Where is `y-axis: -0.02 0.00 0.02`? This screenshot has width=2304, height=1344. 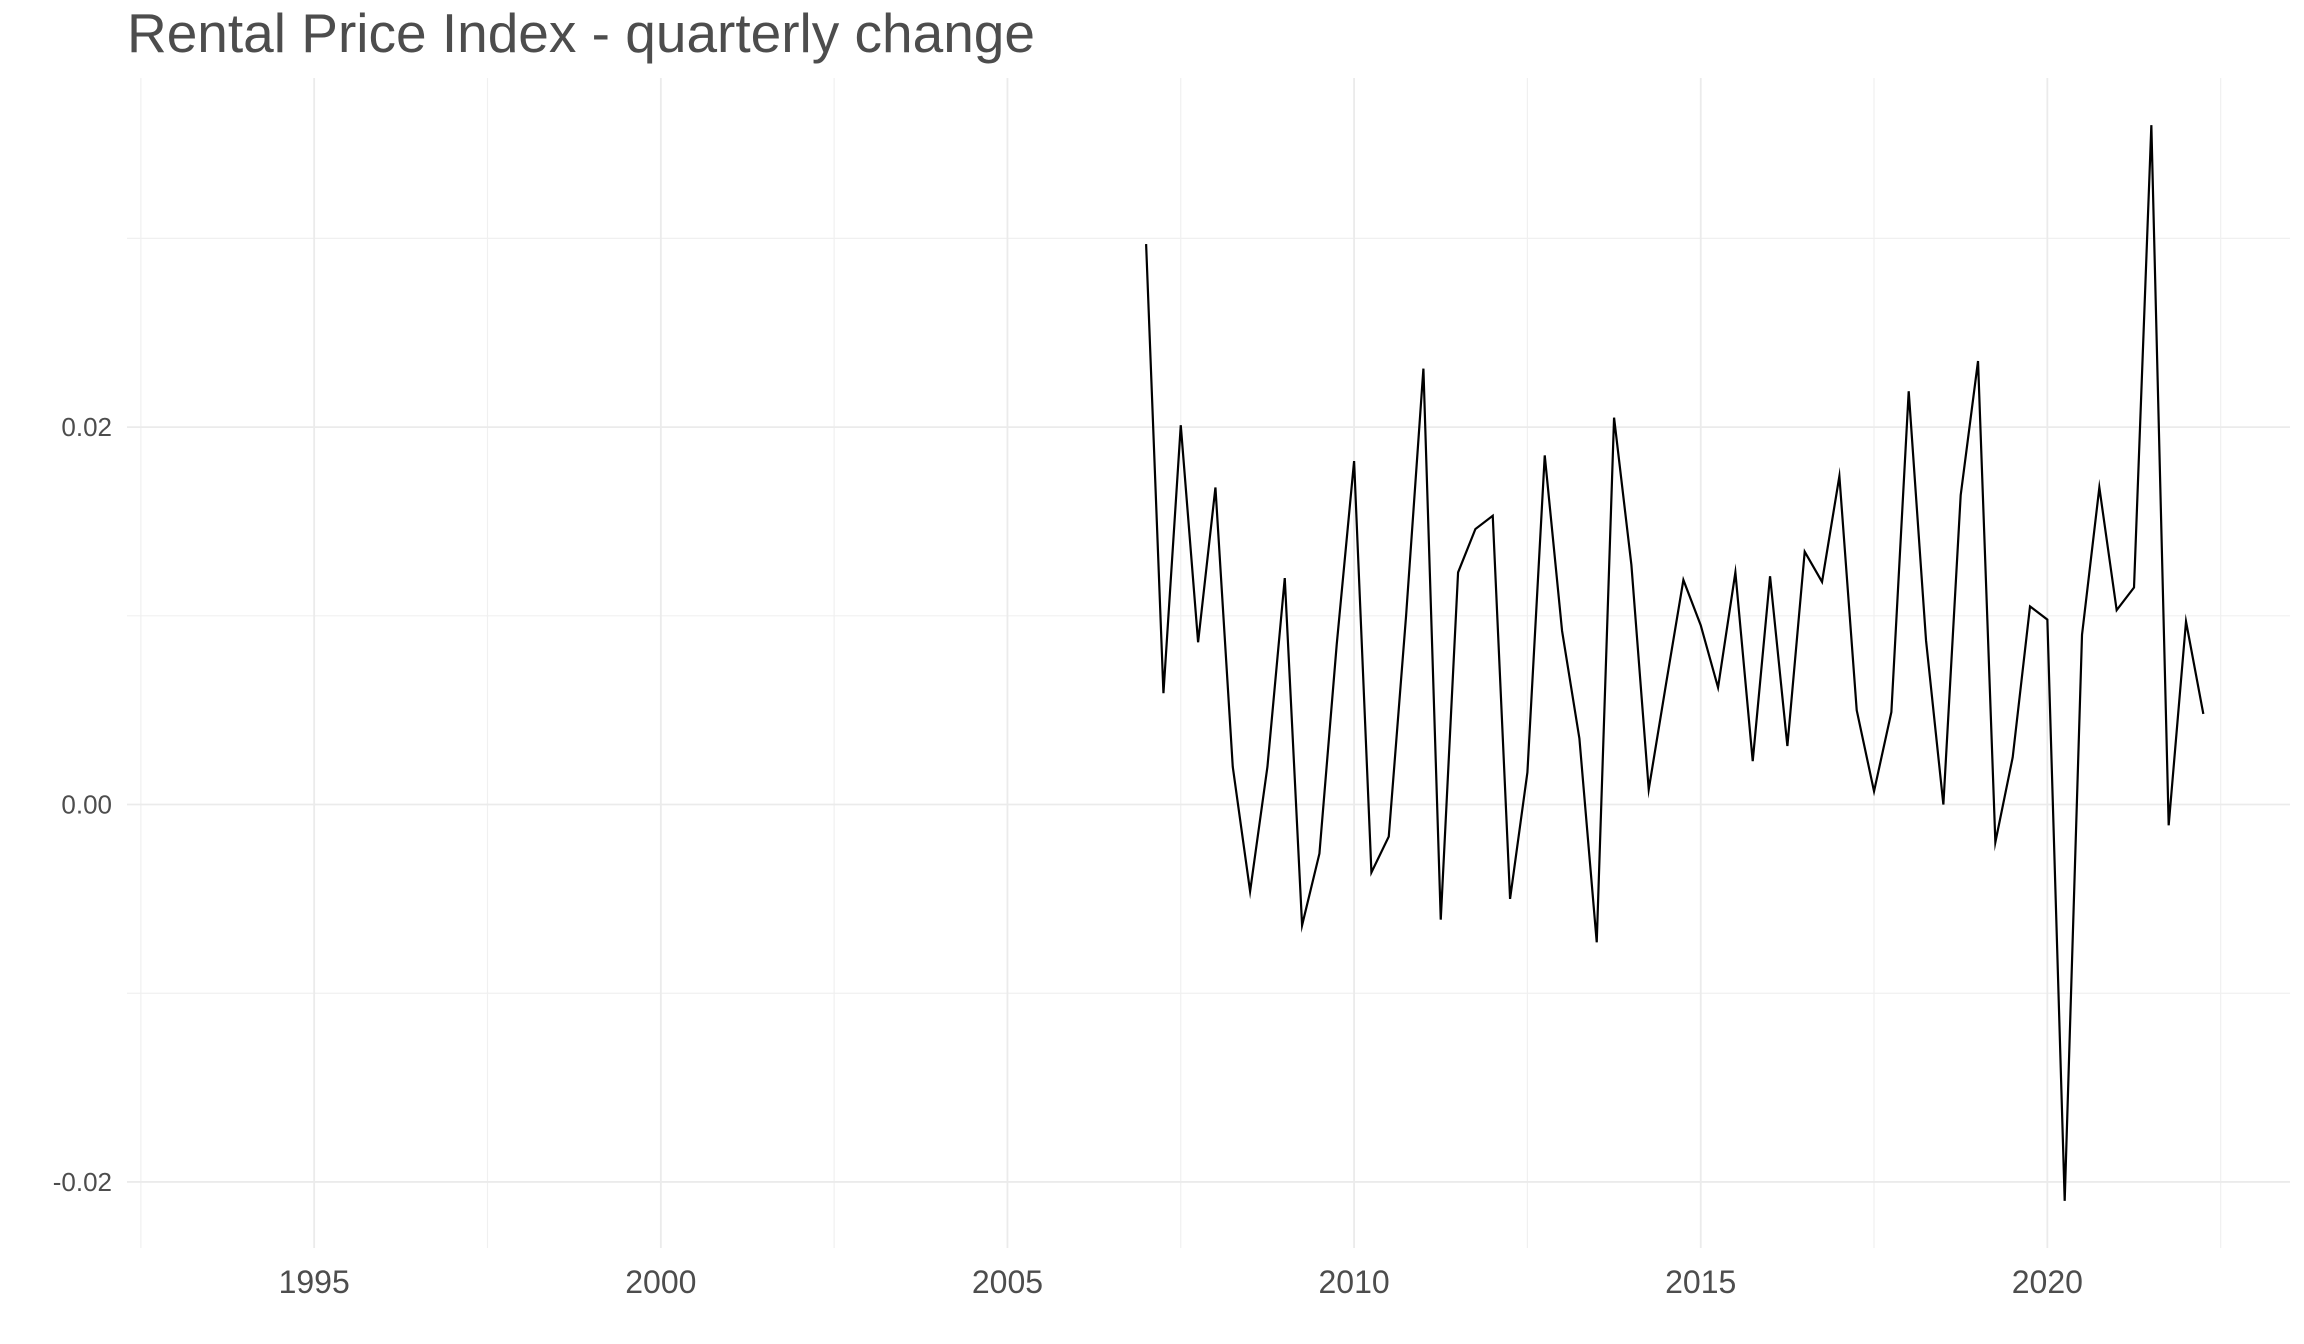 y-axis: -0.02 0.00 0.02 is located at coordinates (82, 804).